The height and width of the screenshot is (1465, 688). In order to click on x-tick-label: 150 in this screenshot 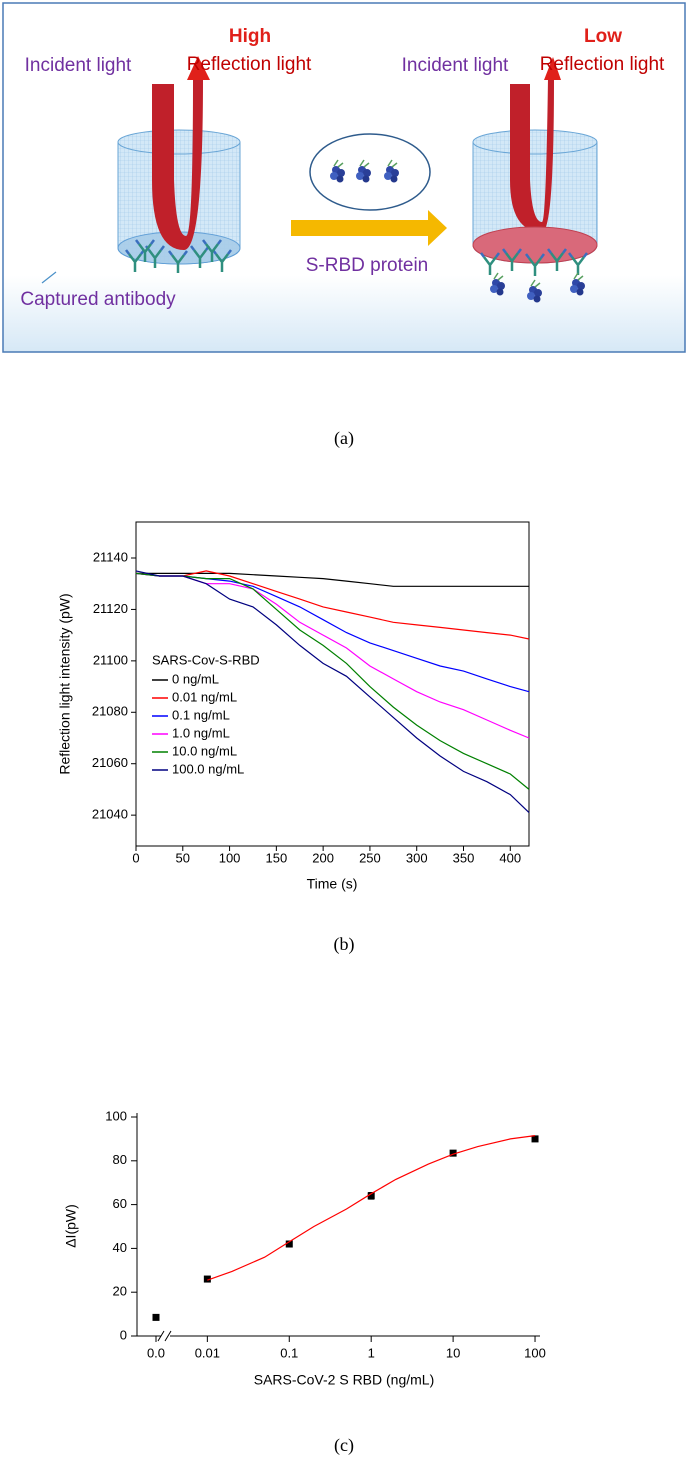, I will do `click(277, 857)`.